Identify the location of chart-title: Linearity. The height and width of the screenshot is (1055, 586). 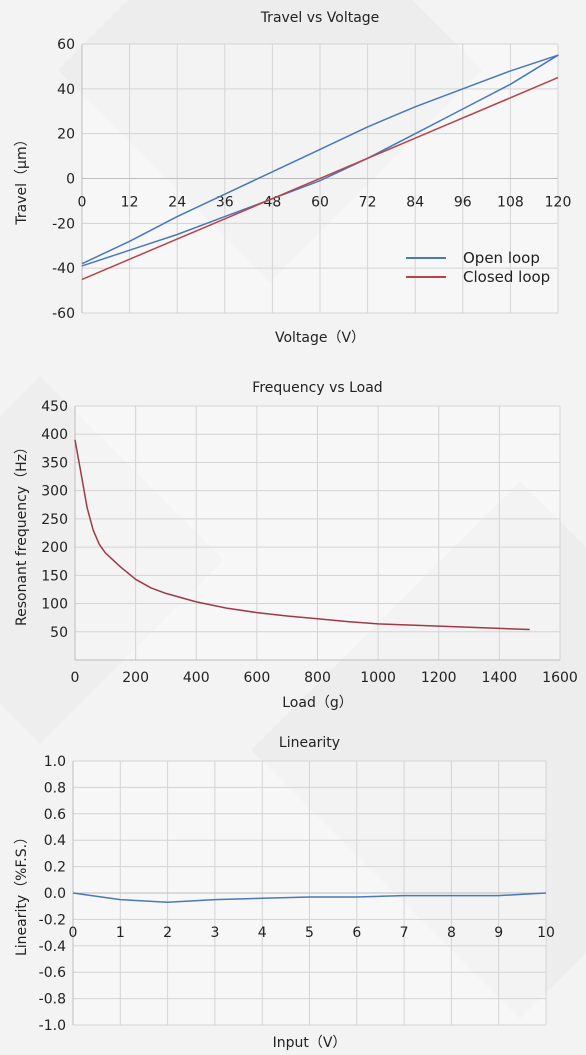
(309, 743).